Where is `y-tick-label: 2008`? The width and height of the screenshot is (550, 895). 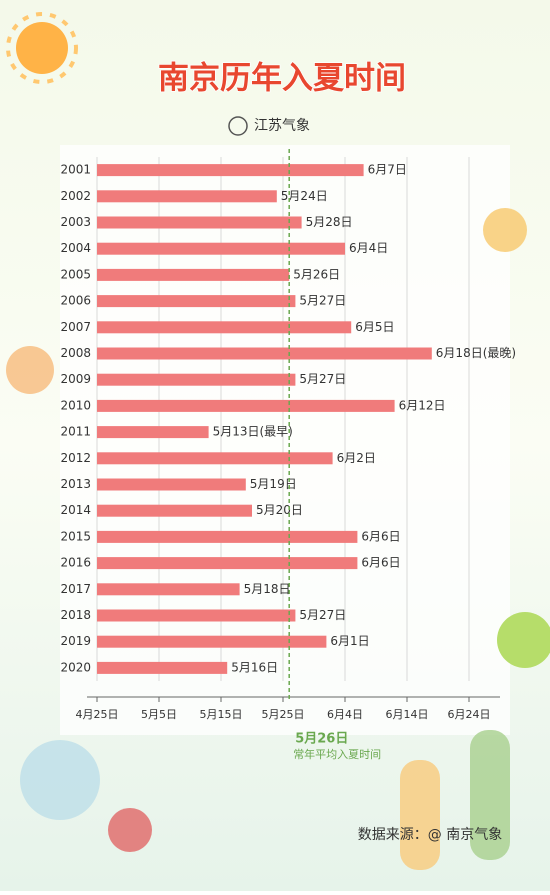
y-tick-label: 2008 is located at coordinates (75, 353).